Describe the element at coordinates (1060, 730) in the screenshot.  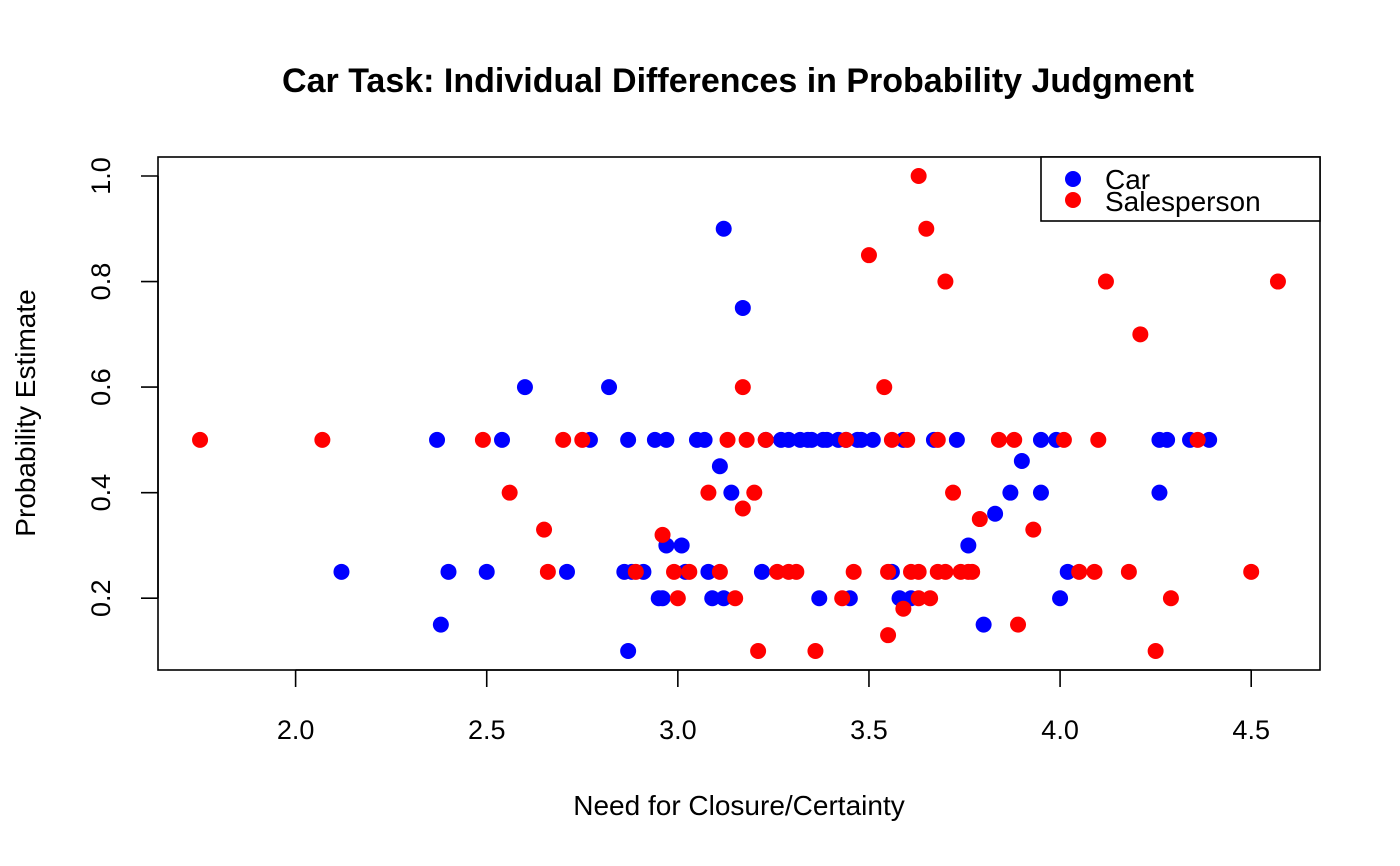
I see `x-tick-label: 4.0` at that location.